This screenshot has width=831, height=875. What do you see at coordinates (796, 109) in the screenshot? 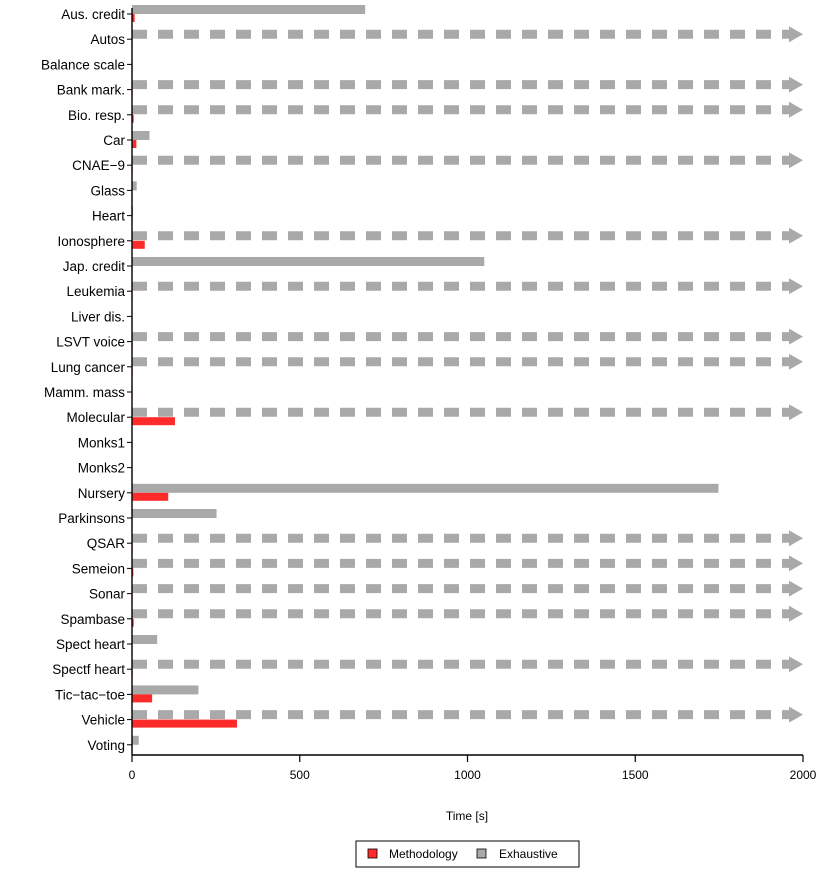
I see `exhaustive-arrow-head-bio-resp` at bounding box center [796, 109].